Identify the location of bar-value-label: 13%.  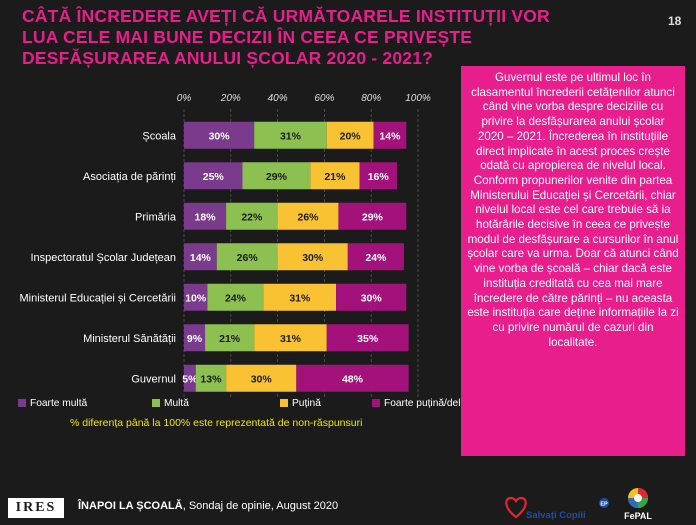
(211, 379).